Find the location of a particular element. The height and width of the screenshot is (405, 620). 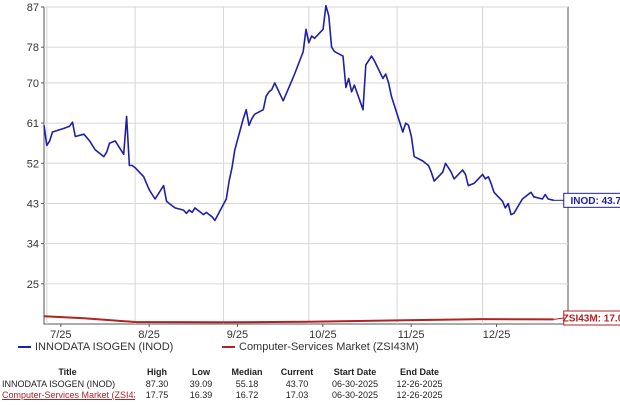

legend-label-market: Computer-Services Market (ZSI43M) is located at coordinates (329, 347).